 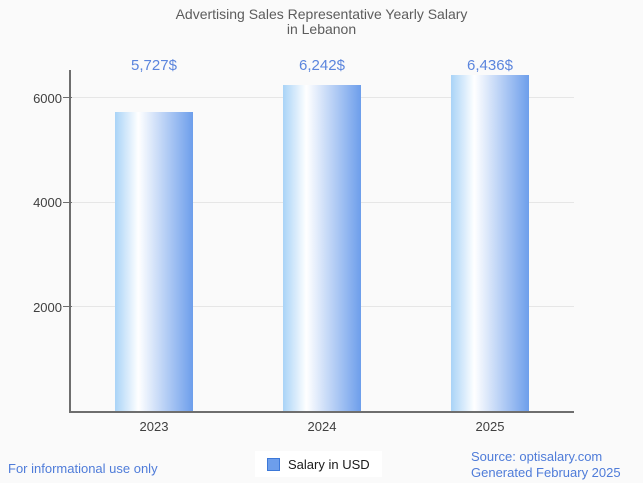 I want to click on bar-2023, so click(x=154, y=261).